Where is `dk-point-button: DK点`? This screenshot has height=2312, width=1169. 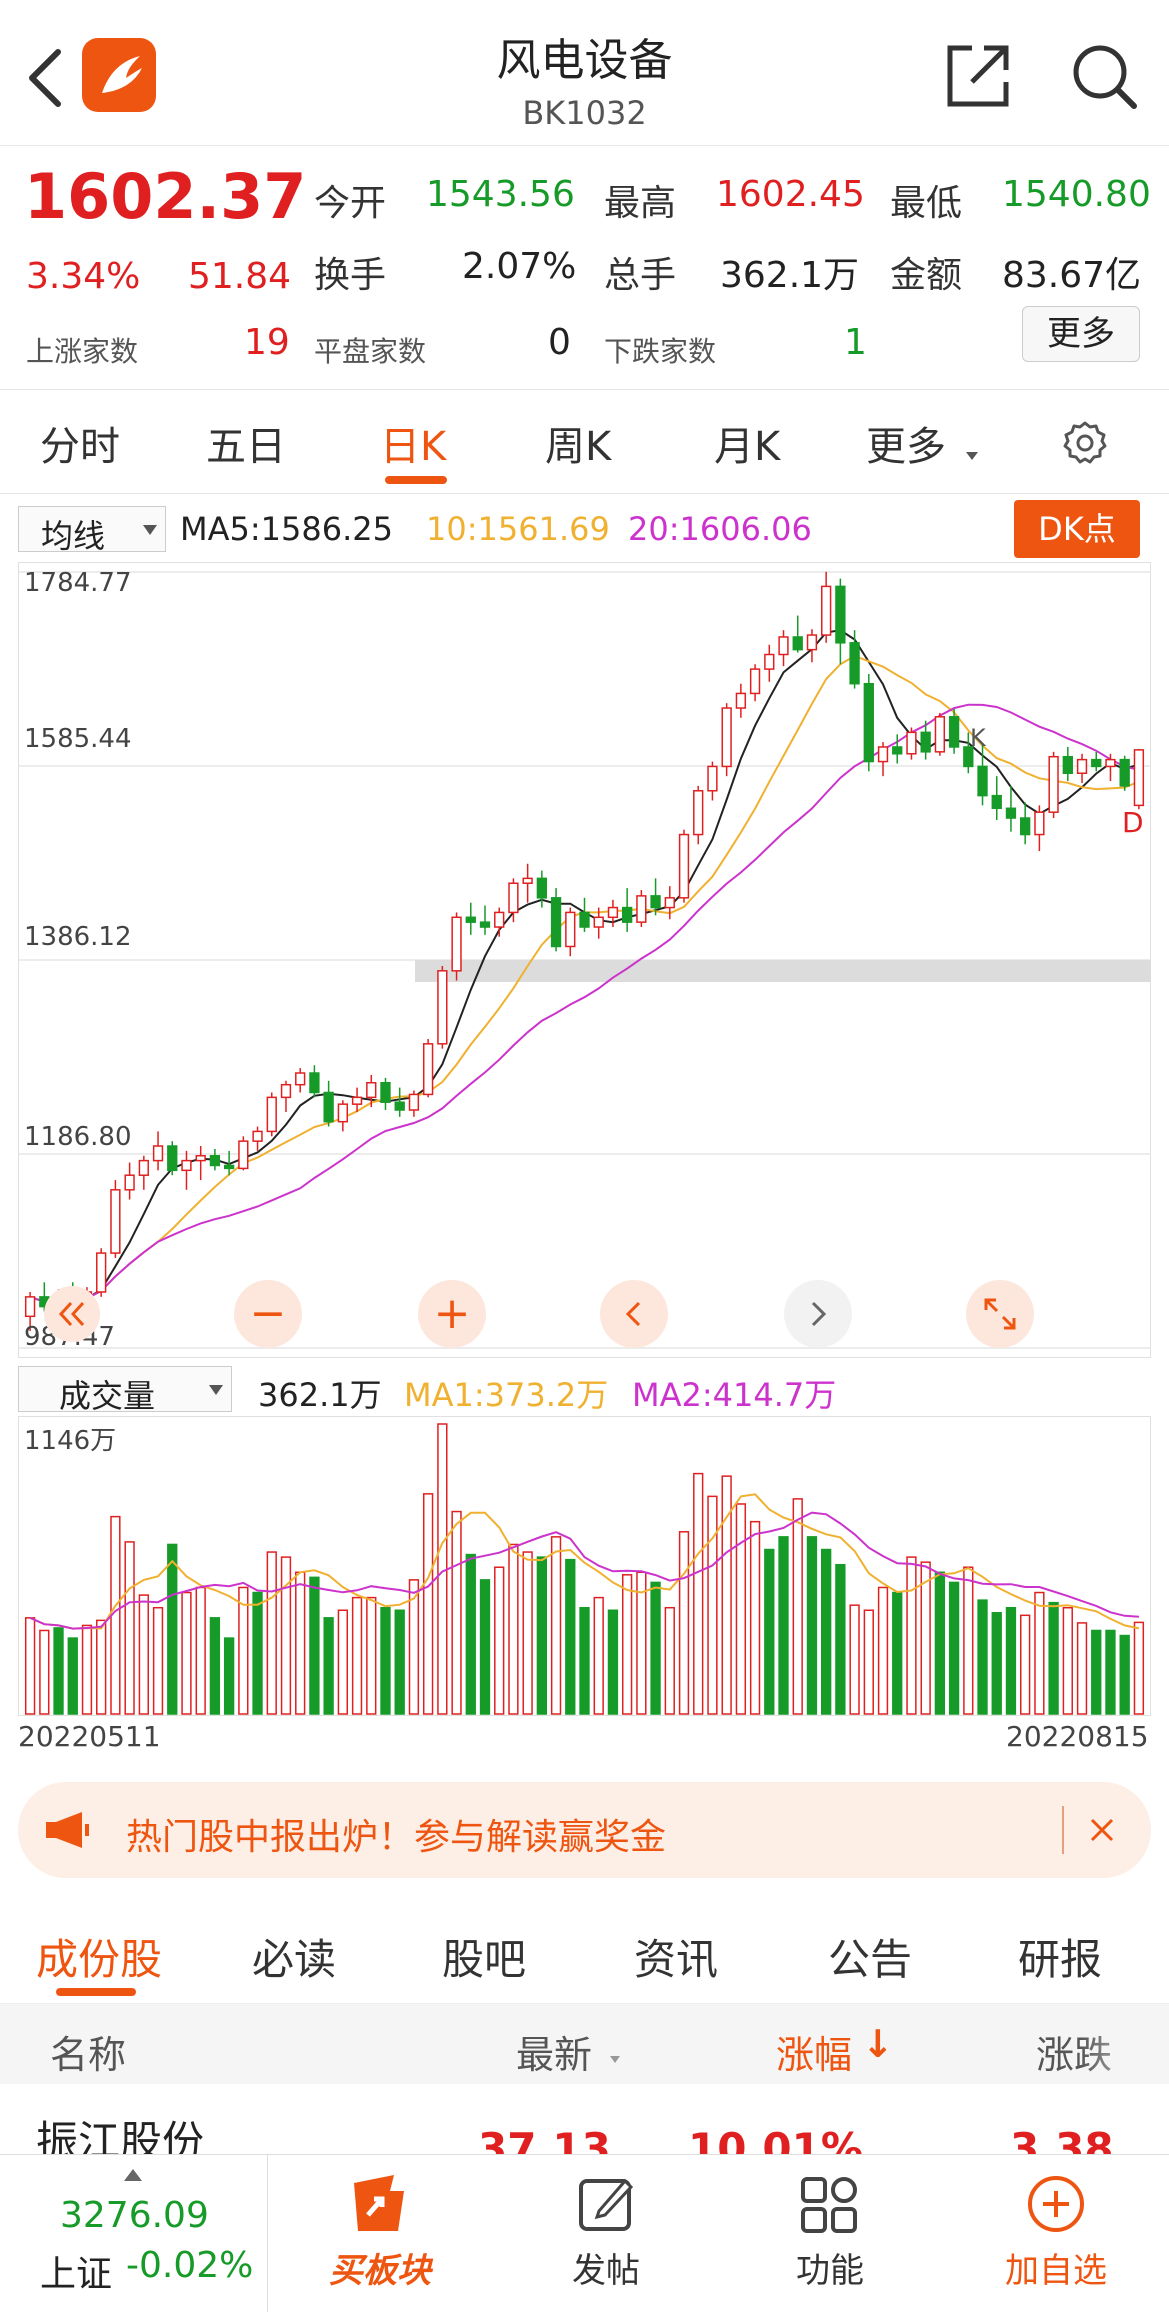 dk-point-button: DK点 is located at coordinates (1077, 529).